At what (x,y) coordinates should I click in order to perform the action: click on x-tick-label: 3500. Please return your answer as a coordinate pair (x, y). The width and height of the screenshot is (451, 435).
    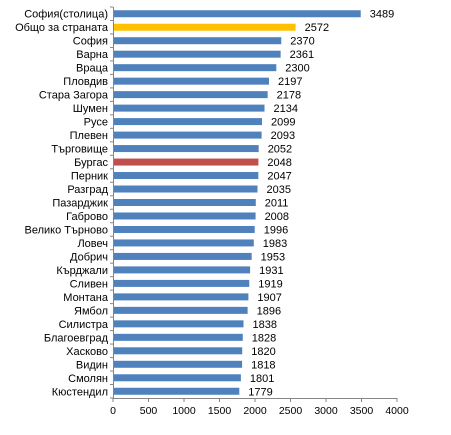
    Looking at the image, I should click on (362, 411).